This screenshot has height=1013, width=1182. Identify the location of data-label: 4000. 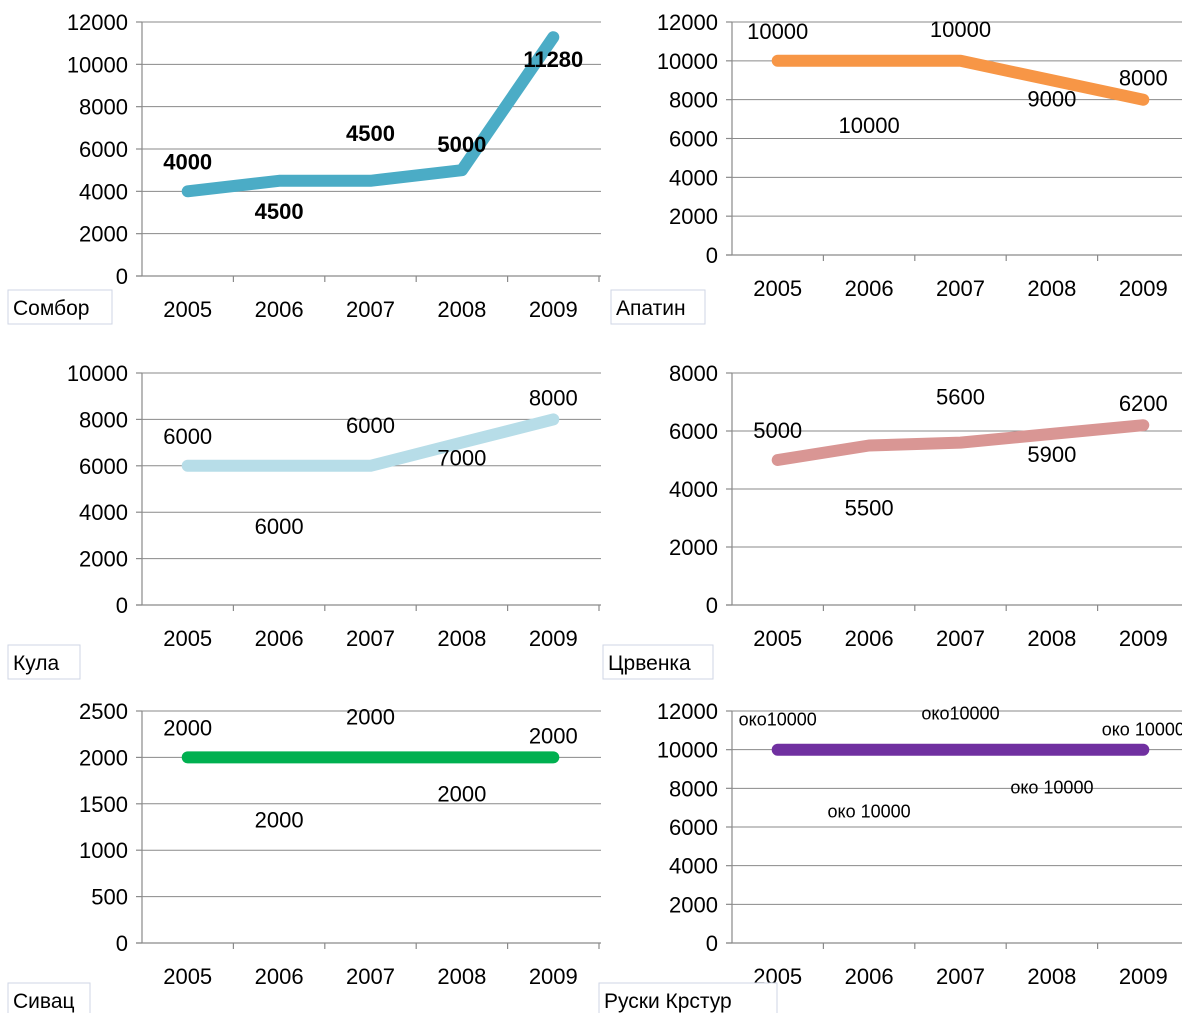
(187, 161).